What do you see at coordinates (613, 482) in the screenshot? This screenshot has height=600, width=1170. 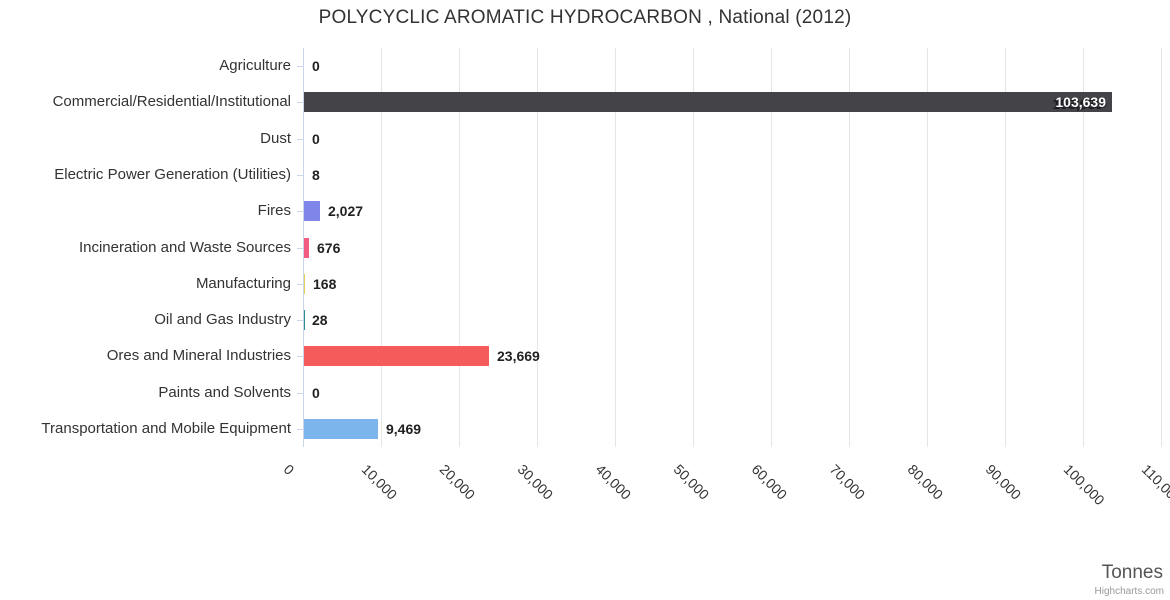 I see `x-tick-label: 40,000` at bounding box center [613, 482].